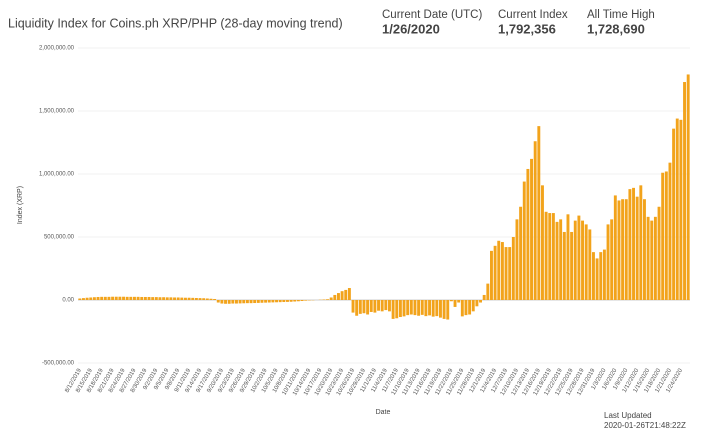 The image size is (710, 437). I want to click on y-tick-label: 2,000,000.00, so click(57, 49).